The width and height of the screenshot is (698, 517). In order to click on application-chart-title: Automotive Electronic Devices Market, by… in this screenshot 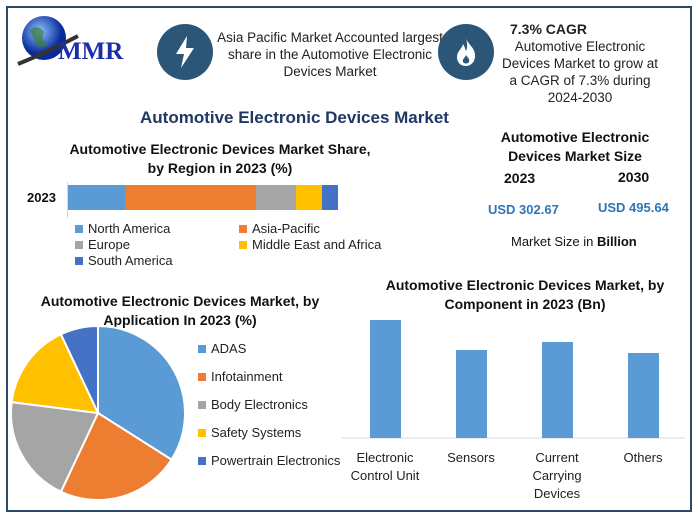, I will do `click(180, 310)`.